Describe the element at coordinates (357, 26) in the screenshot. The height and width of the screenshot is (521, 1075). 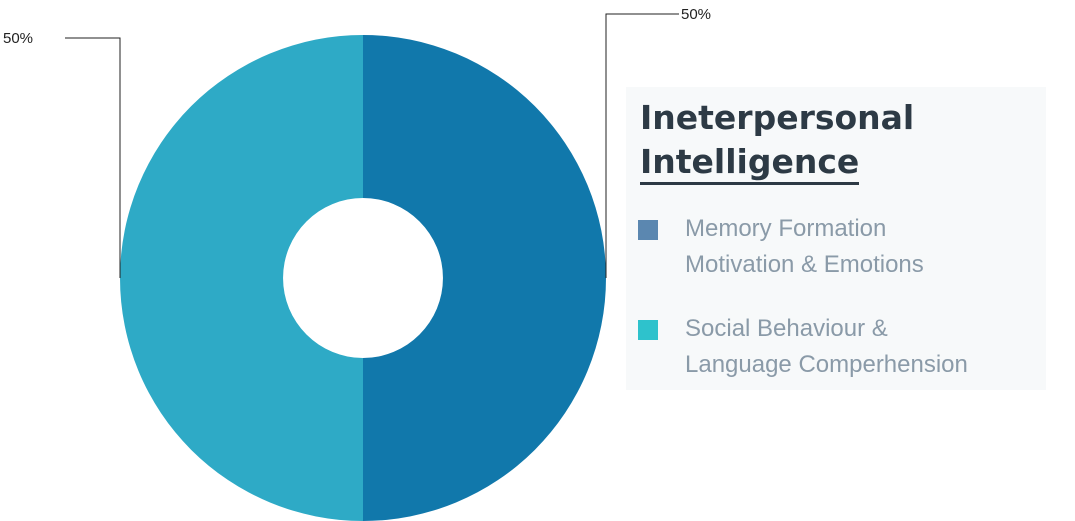
I see `data-labels-layer: 50% 50%` at that location.